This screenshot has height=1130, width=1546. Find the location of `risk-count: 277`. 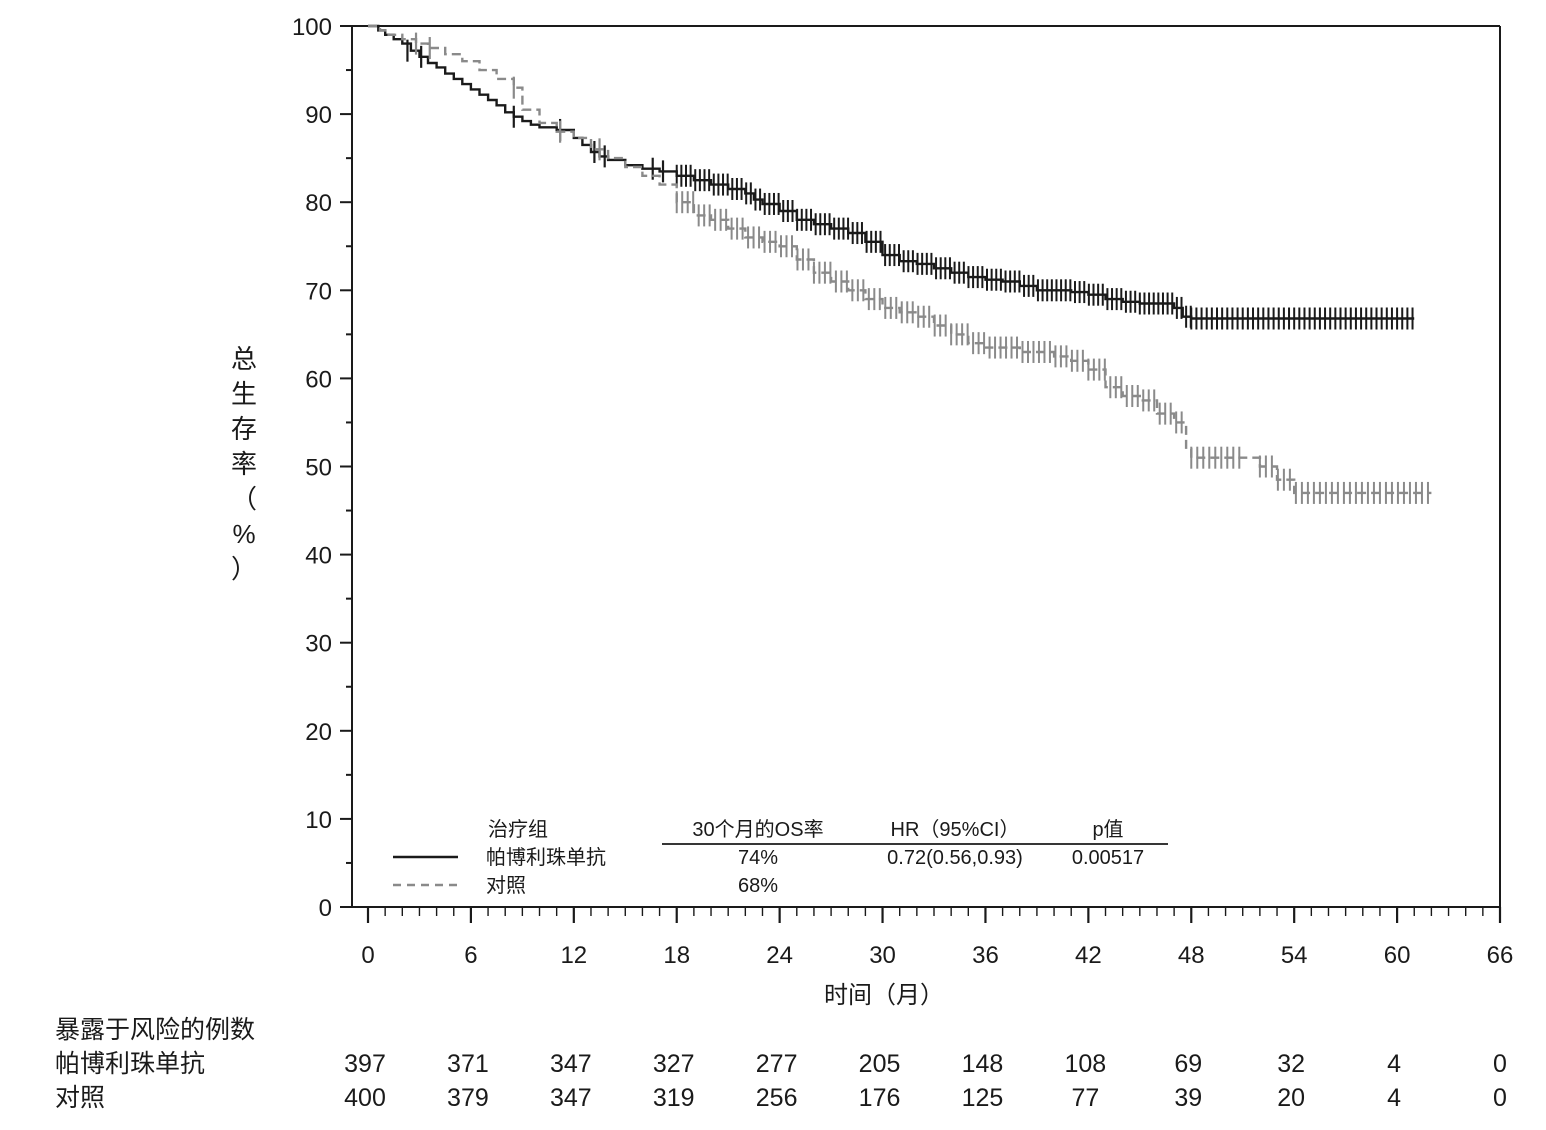

risk-count: 277 is located at coordinates (777, 1064).